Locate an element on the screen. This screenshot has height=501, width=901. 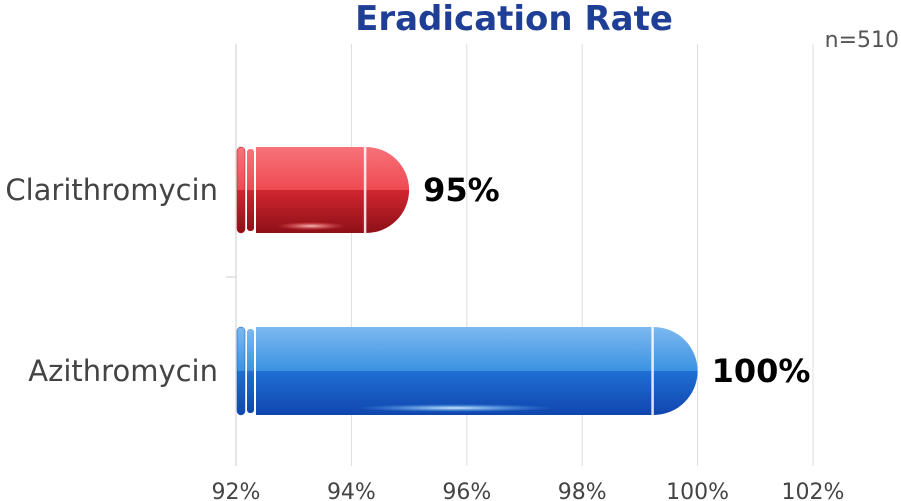
x-tick-label: 102% is located at coordinates (813, 490).